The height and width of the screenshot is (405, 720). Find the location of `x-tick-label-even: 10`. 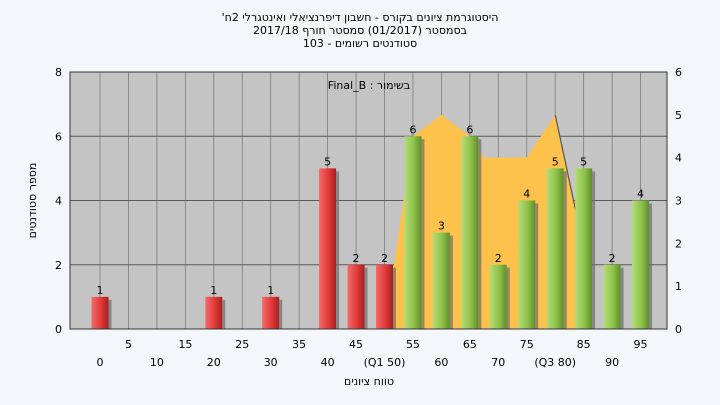

x-tick-label-even: 10 is located at coordinates (157, 362).